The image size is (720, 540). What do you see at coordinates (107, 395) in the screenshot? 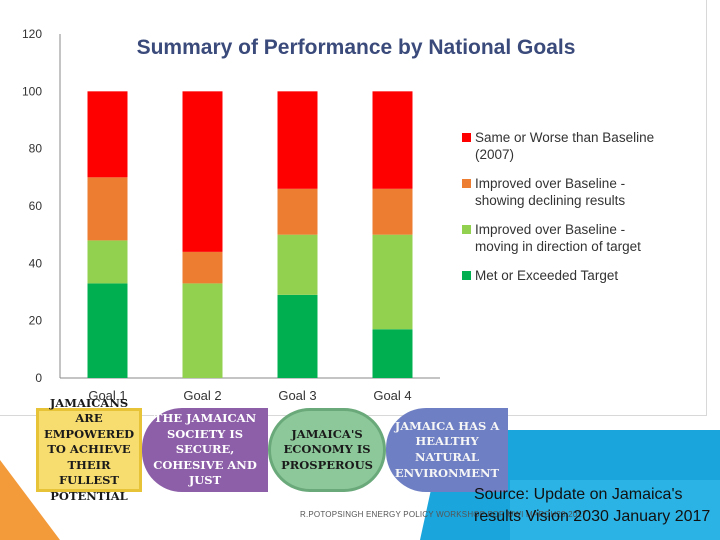
I see `x-tick-label: Goal 1` at bounding box center [107, 395].